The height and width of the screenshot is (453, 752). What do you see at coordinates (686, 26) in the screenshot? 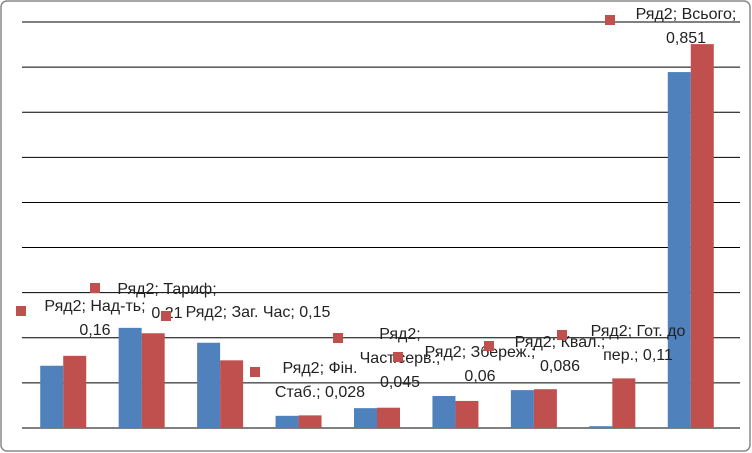
I see `data-label: Ряд2; Всього; 0,851` at bounding box center [686, 26].